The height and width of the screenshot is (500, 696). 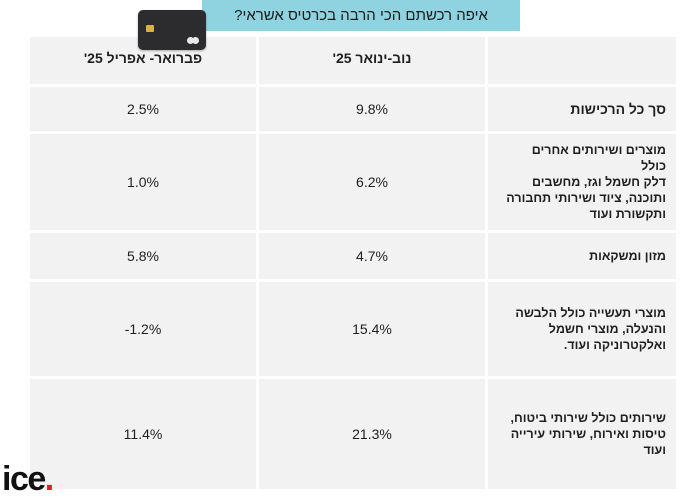 What do you see at coordinates (143, 182) in the screenshot?
I see `table-cell-feb-apr: 1.0%` at bounding box center [143, 182].